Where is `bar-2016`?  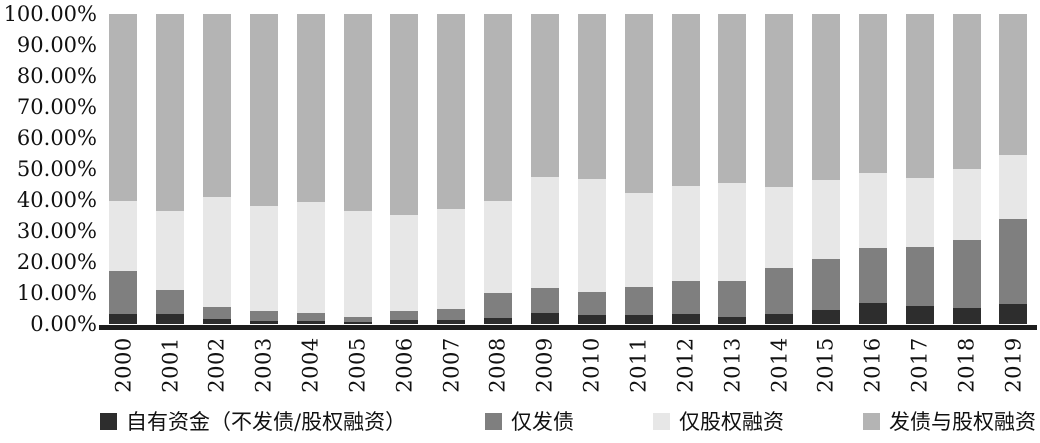 bar-2016 is located at coordinates (872, 169).